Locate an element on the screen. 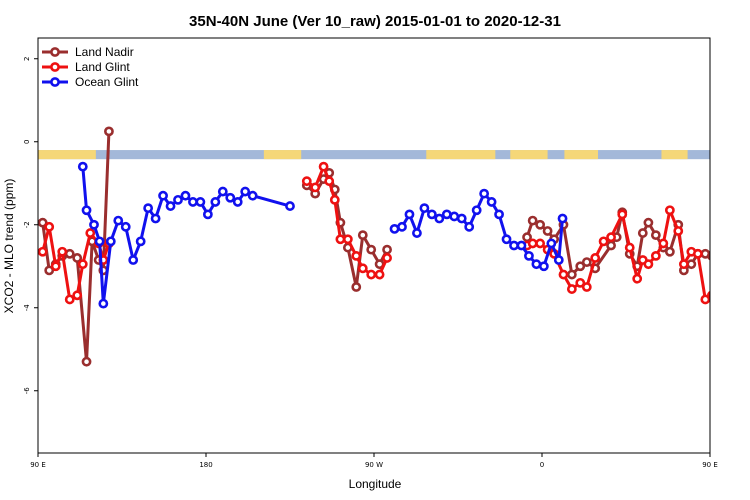 The height and width of the screenshot is (500, 750). land-ocean-mask is located at coordinates (374, 155).